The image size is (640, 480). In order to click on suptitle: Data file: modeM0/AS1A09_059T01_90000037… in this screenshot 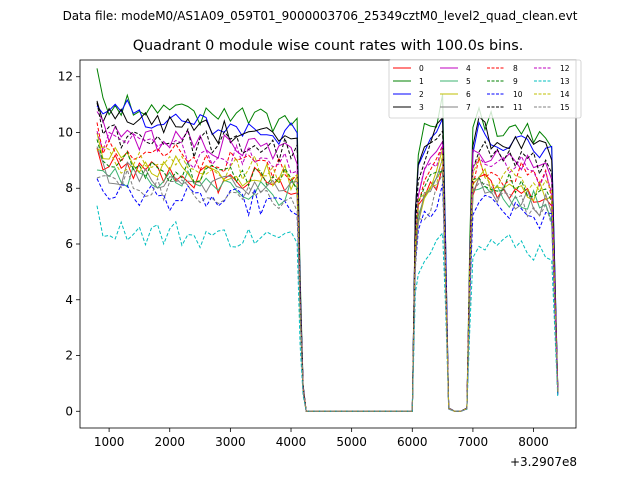, I will do `click(320, 16)`.